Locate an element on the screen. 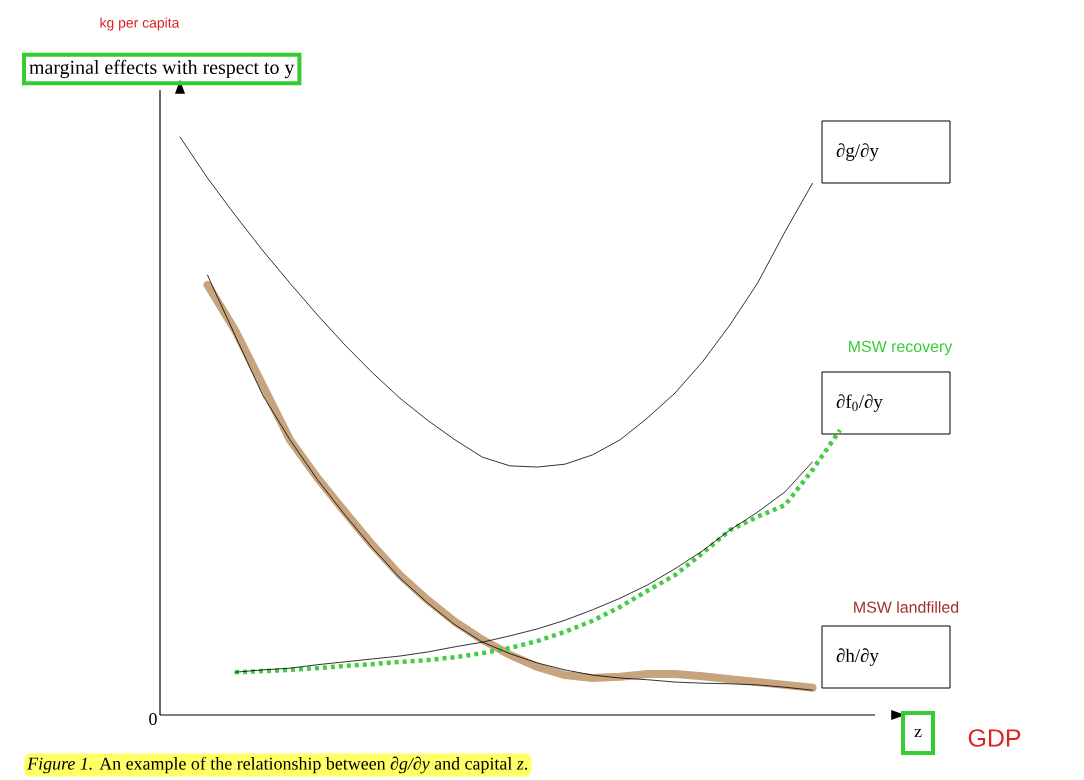  text: GDP is located at coordinates (994, 738).